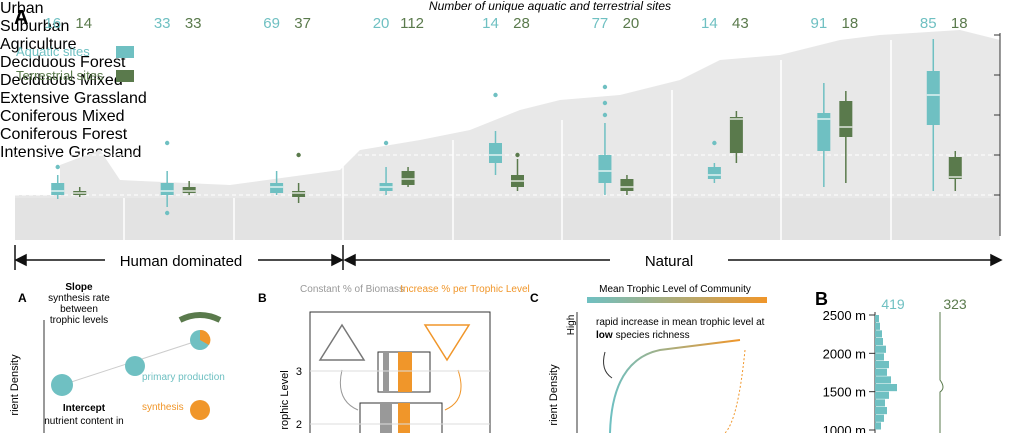 Image resolution: width=1018 pixels, height=433 pixels. I want to click on y-tick-label: 1500 m, so click(844, 392).